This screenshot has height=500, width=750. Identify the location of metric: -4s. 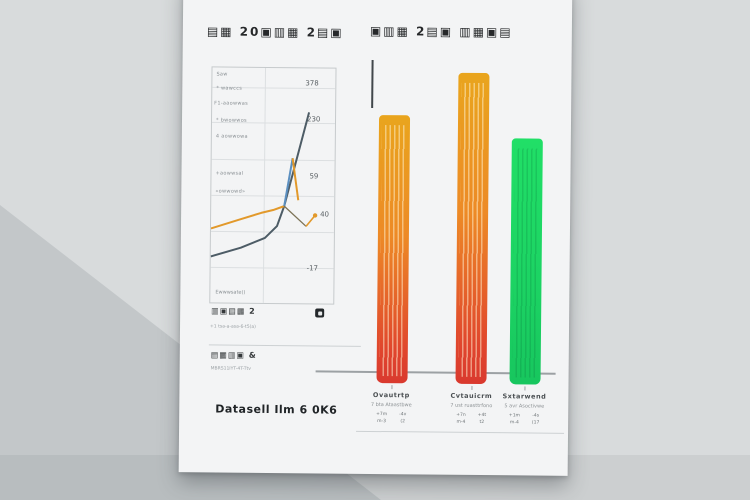
(536, 416).